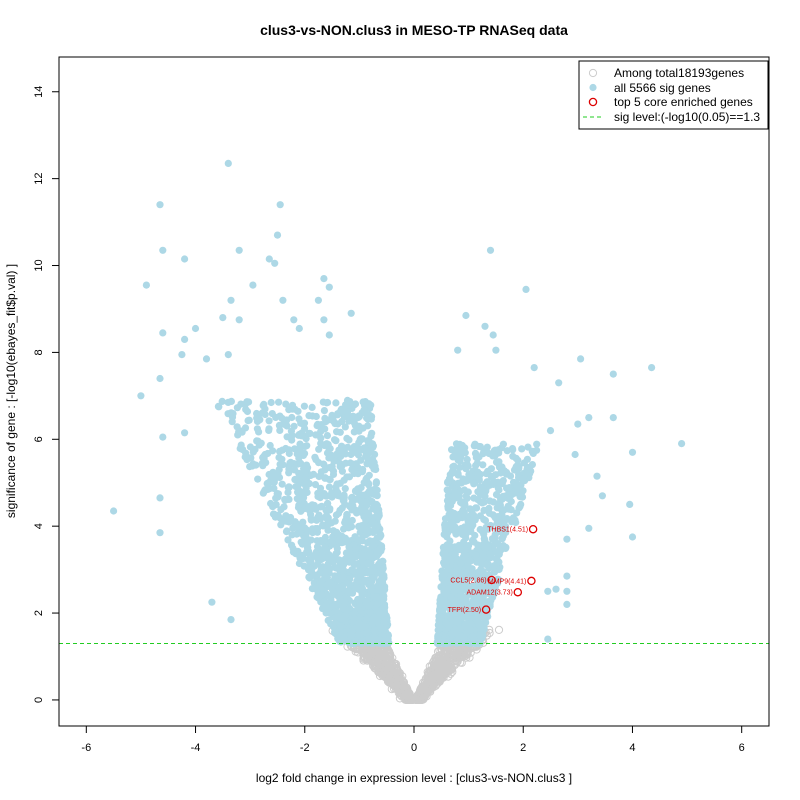 The width and height of the screenshot is (800, 800). Describe the element at coordinates (39, 179) in the screenshot. I see `y-tick-label: 12` at that location.